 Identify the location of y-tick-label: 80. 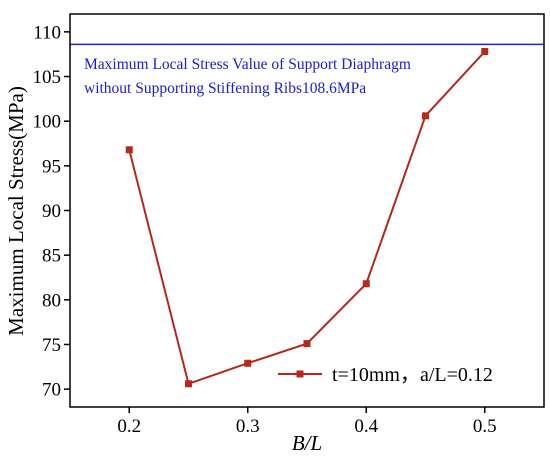
(51, 300).